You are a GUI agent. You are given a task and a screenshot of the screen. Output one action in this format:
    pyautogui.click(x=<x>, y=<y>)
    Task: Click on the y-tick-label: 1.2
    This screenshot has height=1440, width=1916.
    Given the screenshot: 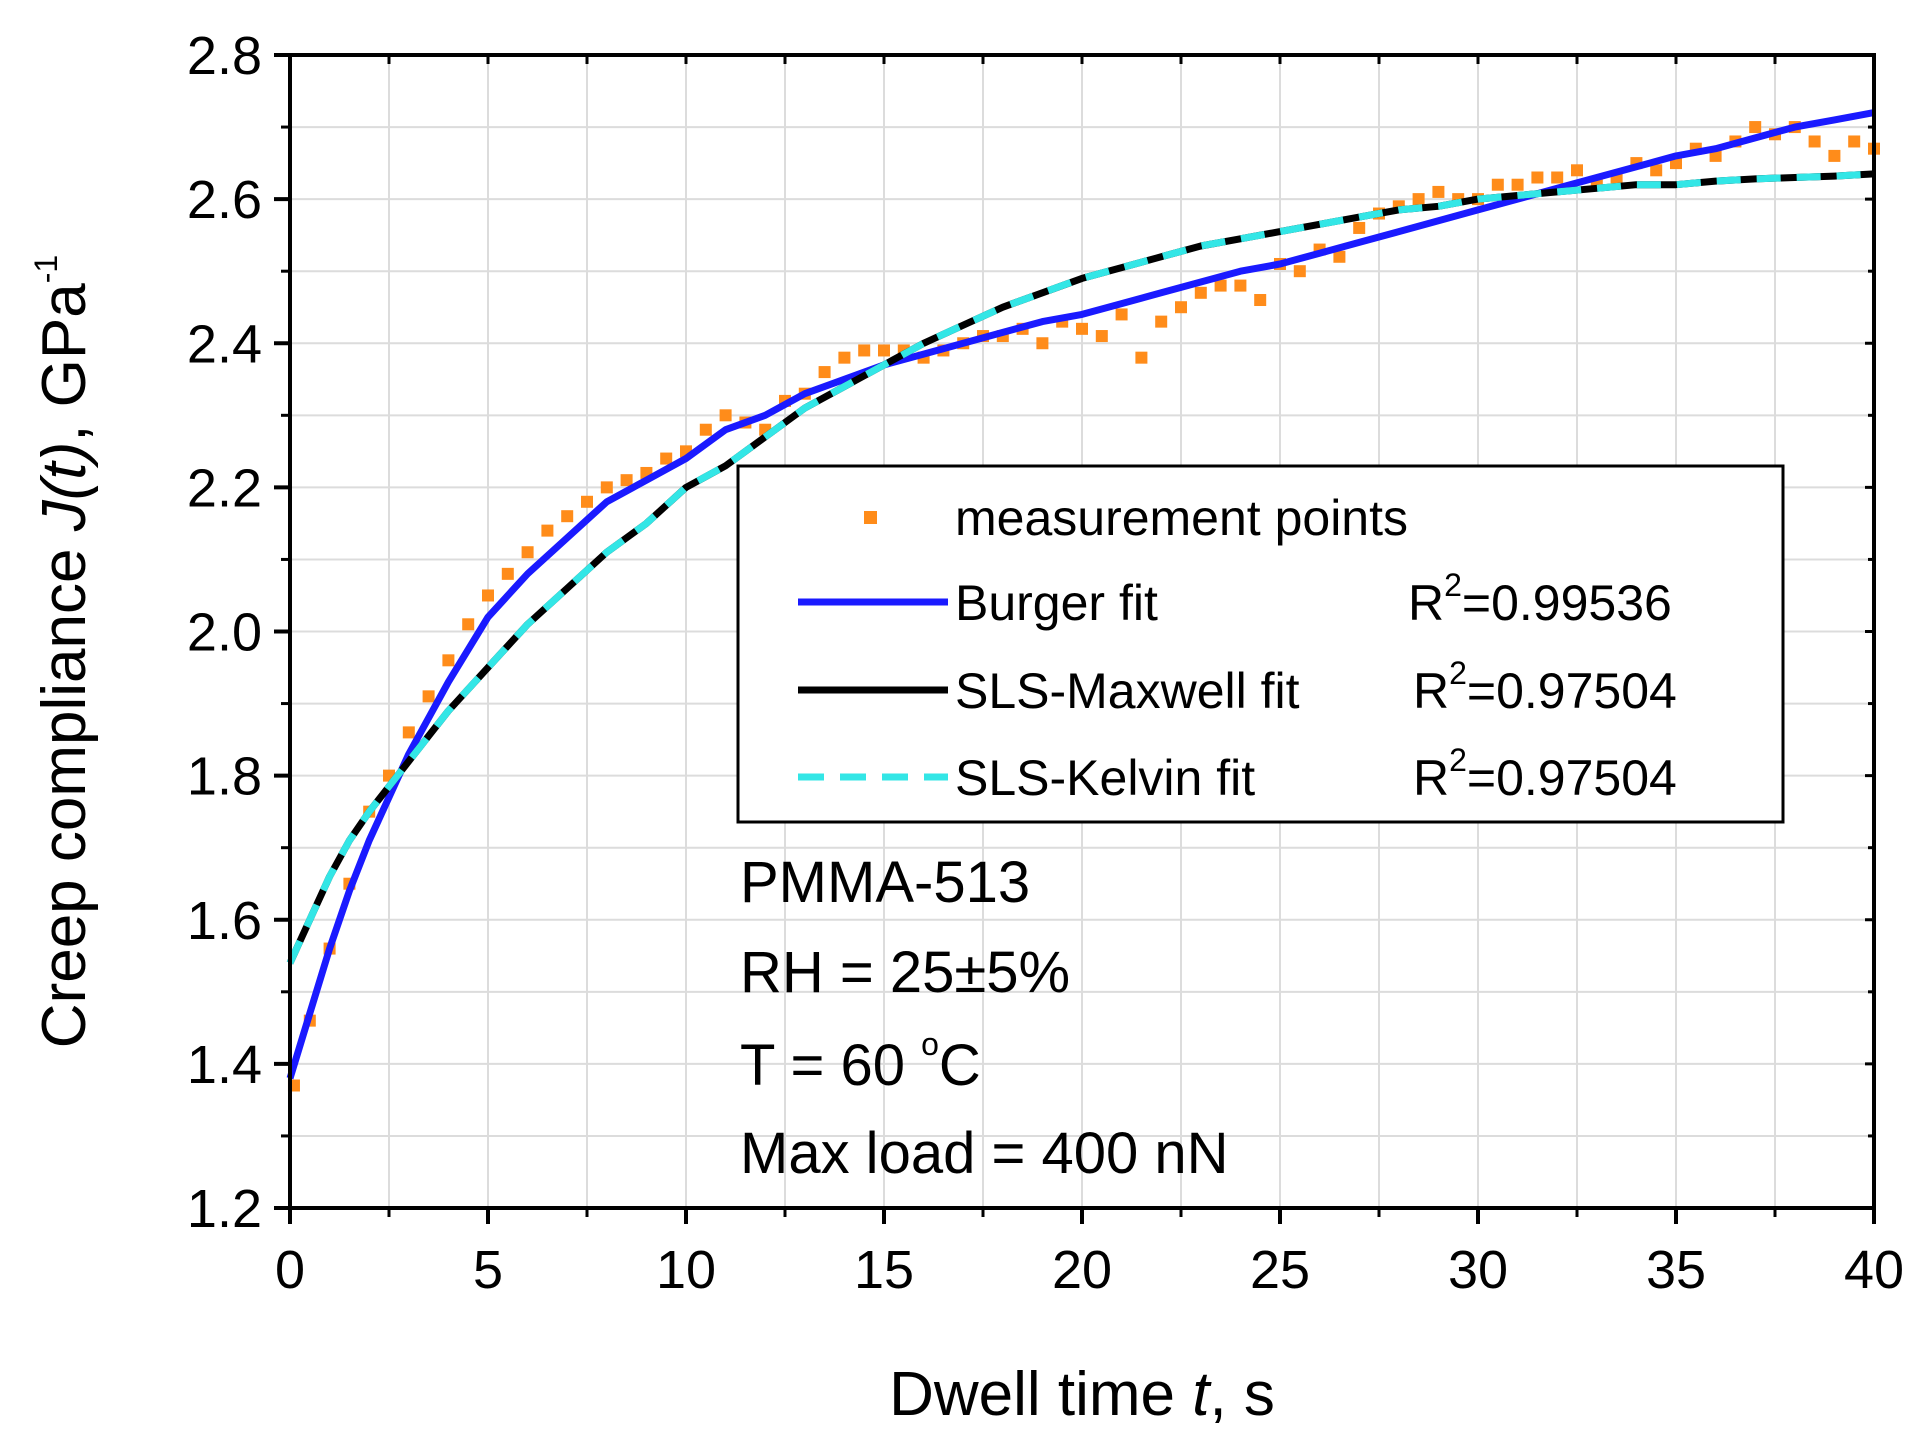 What is the action you would take?
    pyautogui.click(x=224, y=1209)
    